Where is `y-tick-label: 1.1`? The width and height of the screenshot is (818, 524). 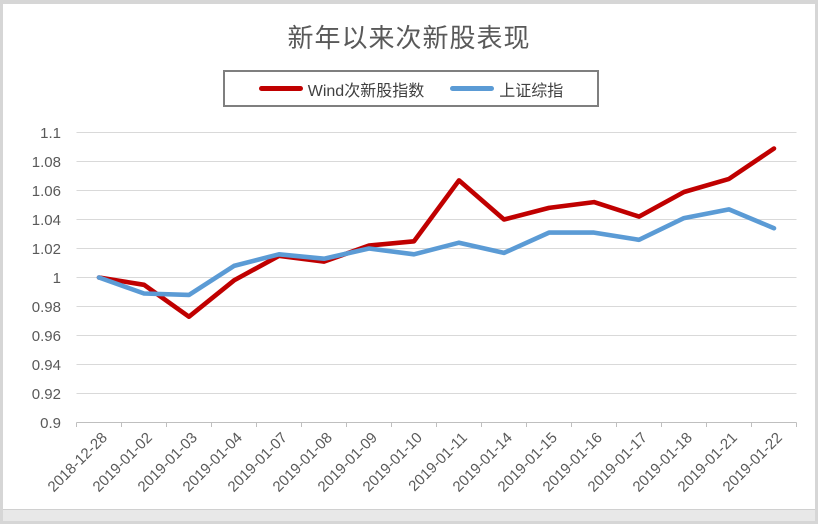
y-tick-label: 1.1 is located at coordinates (50, 133).